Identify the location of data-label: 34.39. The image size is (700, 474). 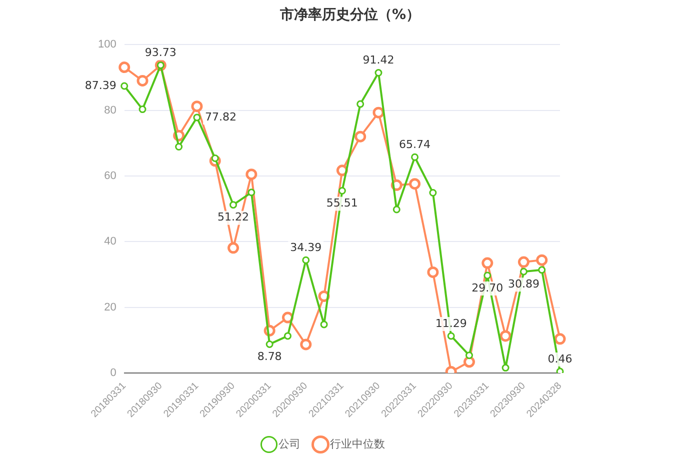
(306, 247).